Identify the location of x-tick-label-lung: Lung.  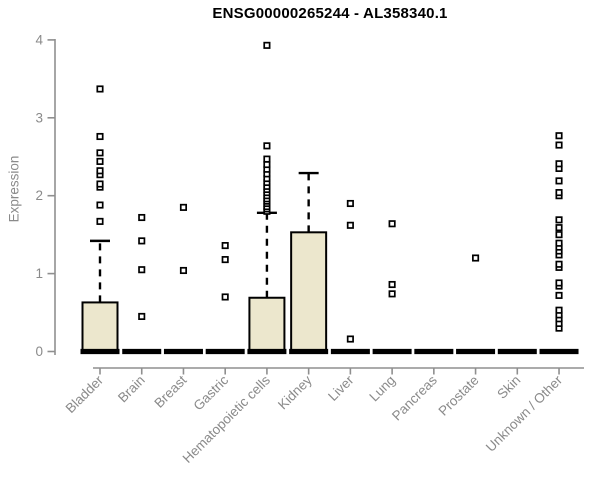
(382, 389).